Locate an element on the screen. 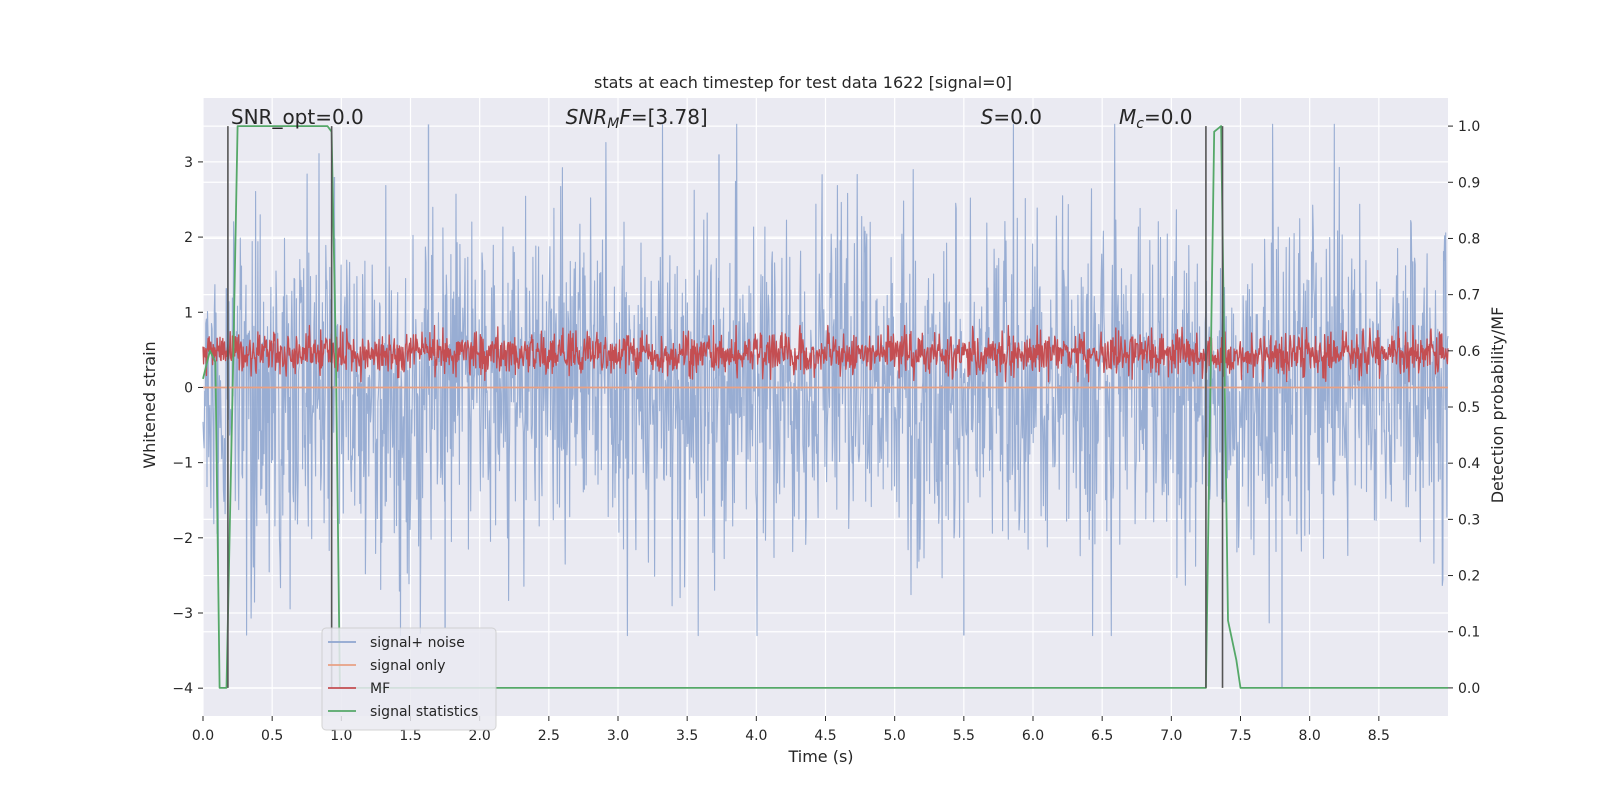 This screenshot has height=800, width=1600. y-right-tick-label: 0.1 is located at coordinates (1469, 633).